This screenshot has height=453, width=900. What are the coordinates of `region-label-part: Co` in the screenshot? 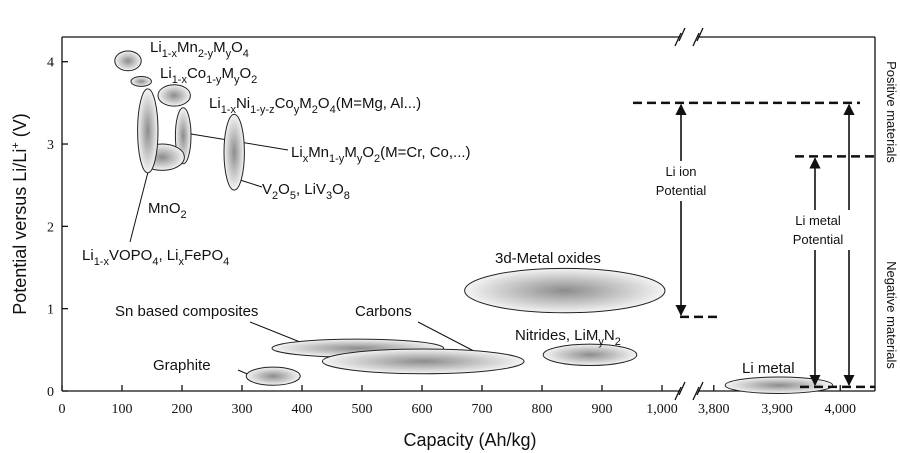 It's located at (284, 103).